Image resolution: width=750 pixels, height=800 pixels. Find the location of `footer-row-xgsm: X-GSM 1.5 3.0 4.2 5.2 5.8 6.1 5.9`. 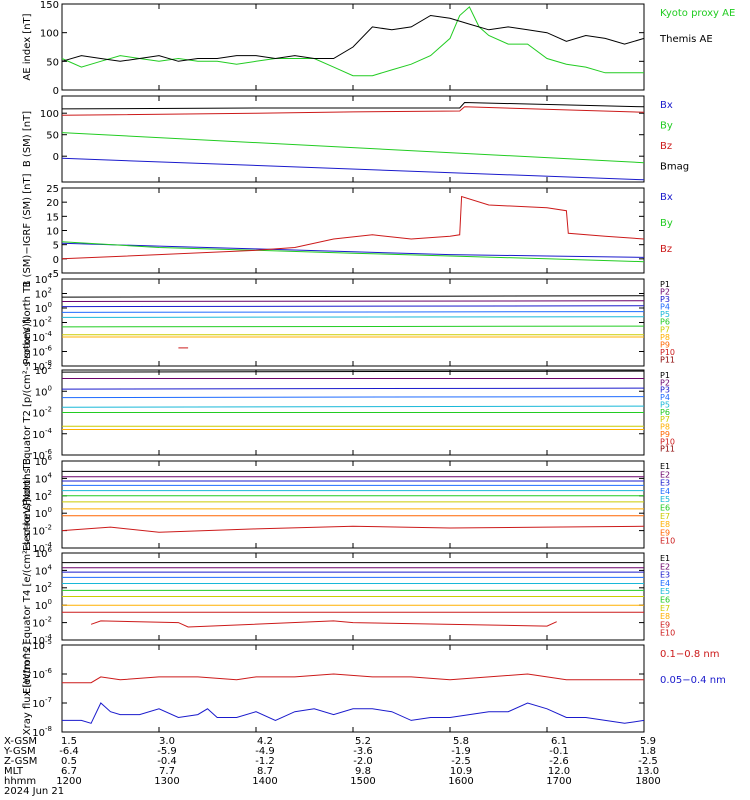

footer-row-xgsm: X-GSM 1.5 3.0 4.2 5.2 5.8 6.1 5.9 is located at coordinates (375, 741).